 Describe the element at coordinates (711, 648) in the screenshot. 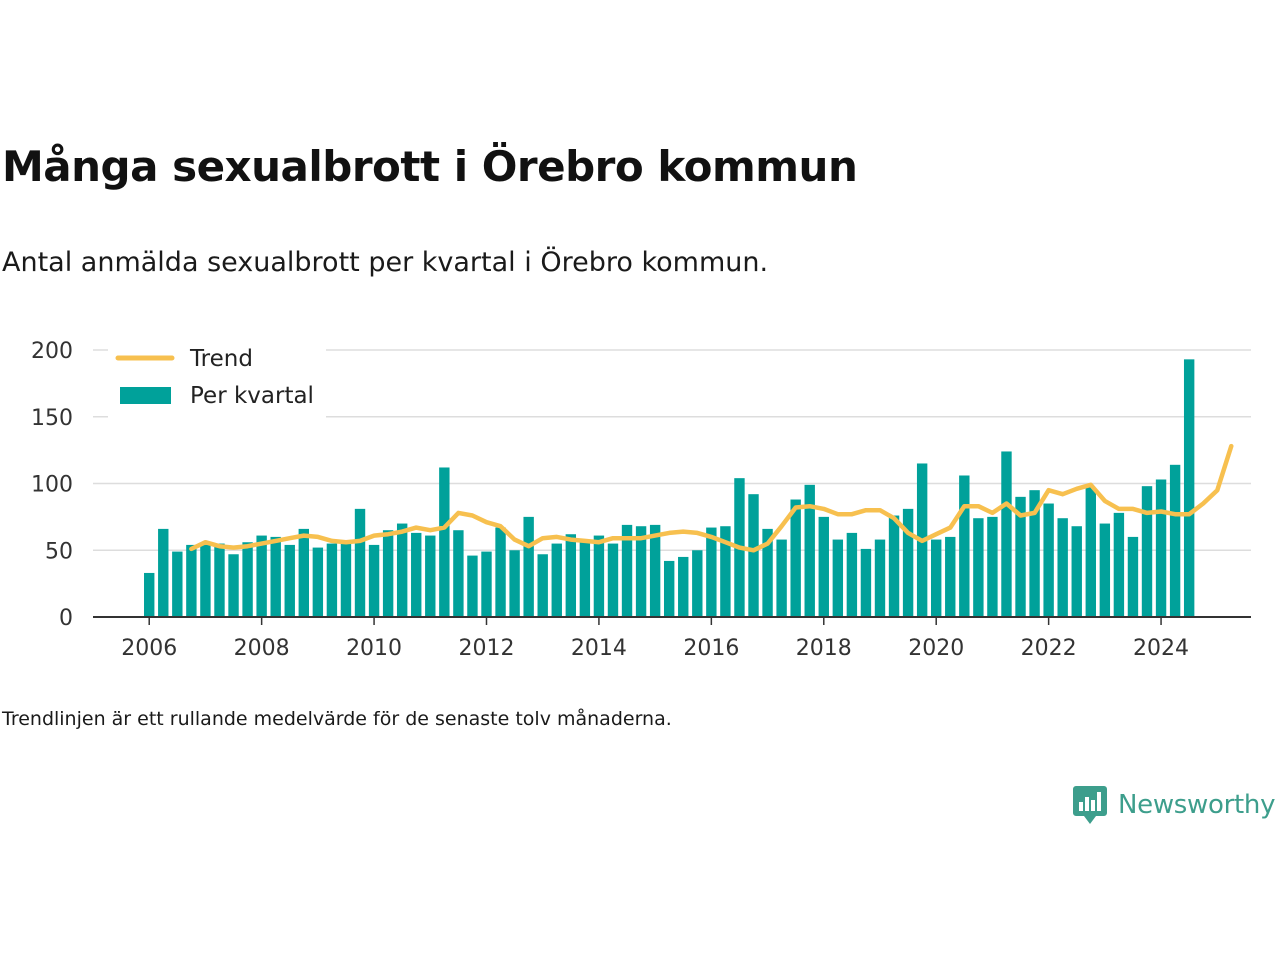

I see `x-tick-label: 2016` at that location.